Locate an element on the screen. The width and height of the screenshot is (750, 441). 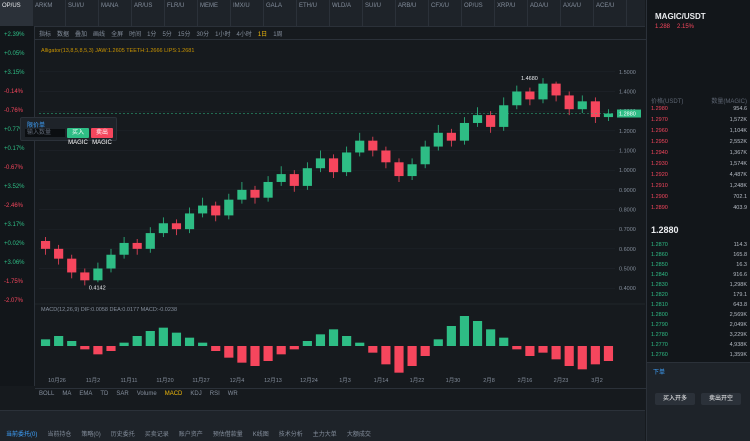
asks-qty: 1,367K is located at coordinates (738, 153).